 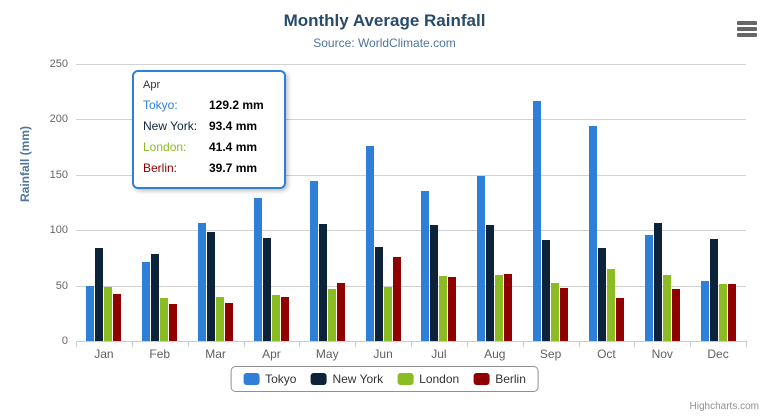 I want to click on column-bar-london-nov, so click(x=666, y=308).